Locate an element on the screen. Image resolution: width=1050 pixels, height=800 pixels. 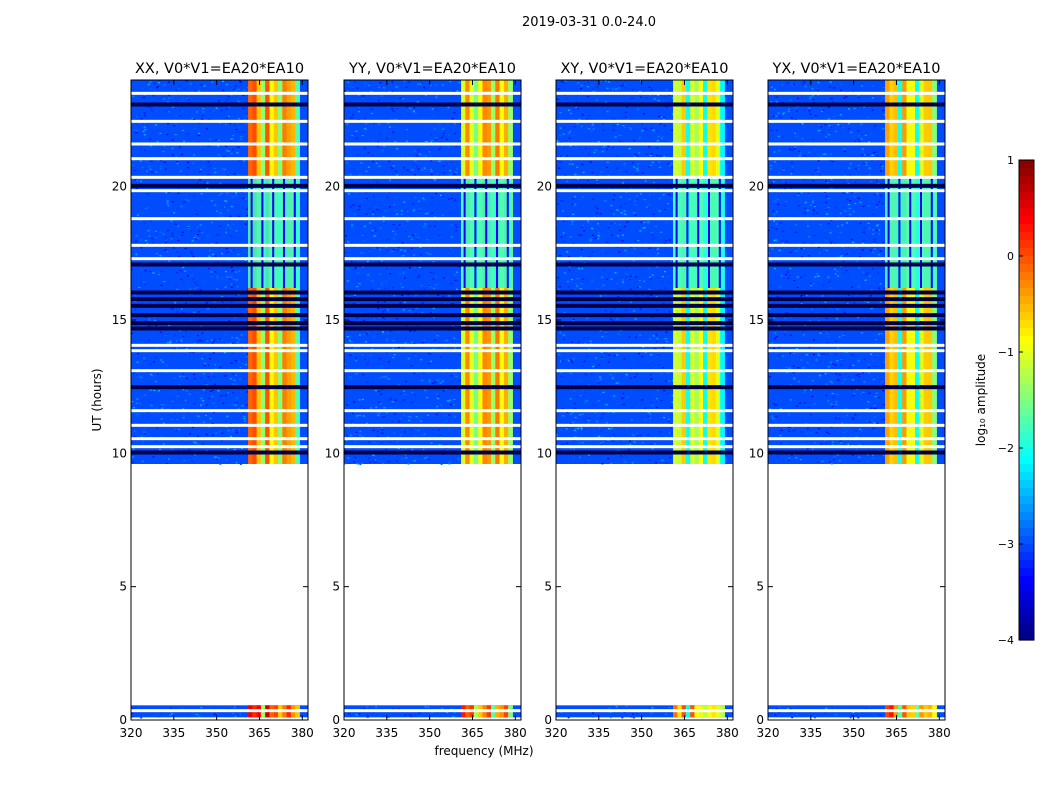
panel-title: YY, V0*V1=EA20*EA10 is located at coordinates (432, 69).